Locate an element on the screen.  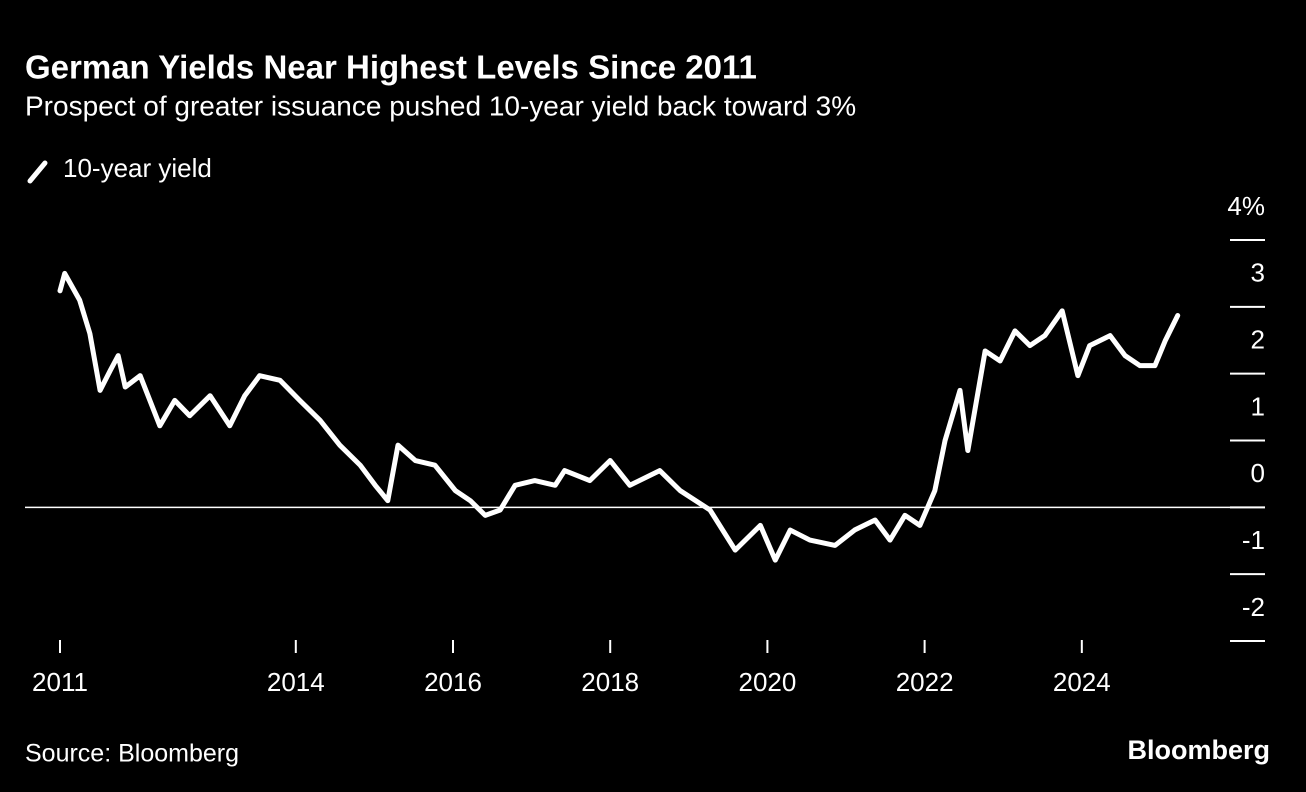
source: Source: Bloomberg is located at coordinates (132, 754).